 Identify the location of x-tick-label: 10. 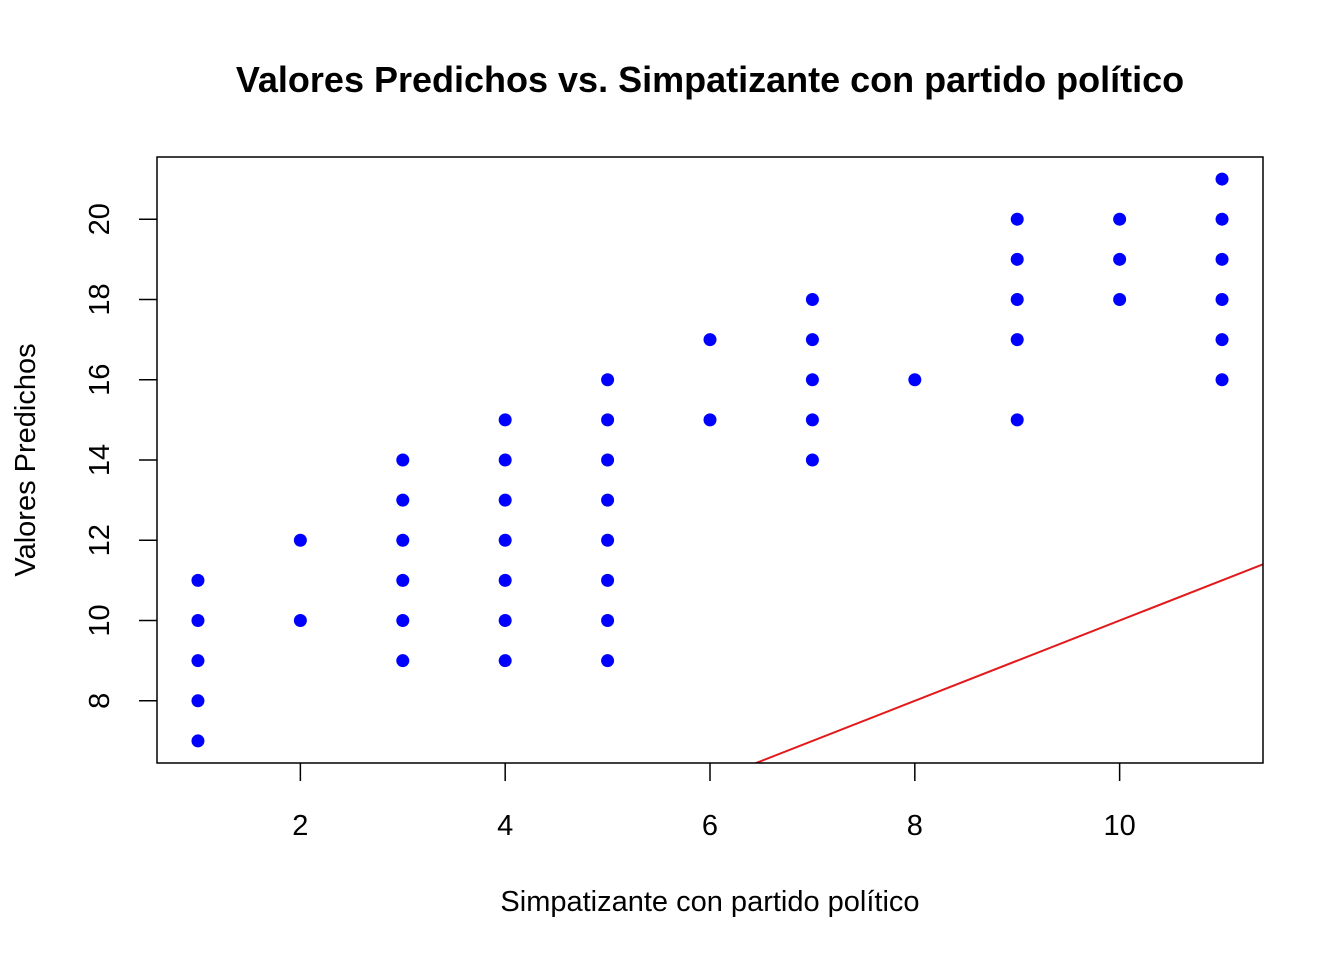
(1119, 826).